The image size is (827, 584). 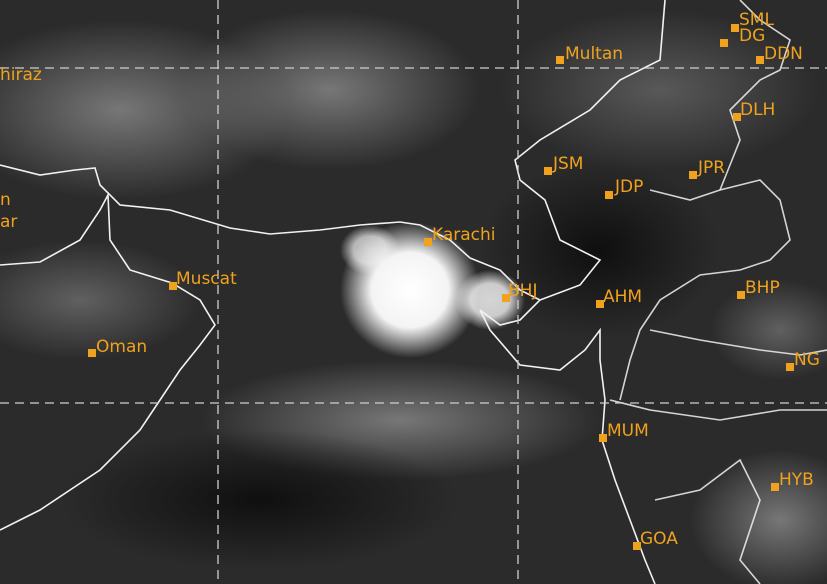 What do you see at coordinates (628, 187) in the screenshot?
I see `place-label: JDP` at bounding box center [628, 187].